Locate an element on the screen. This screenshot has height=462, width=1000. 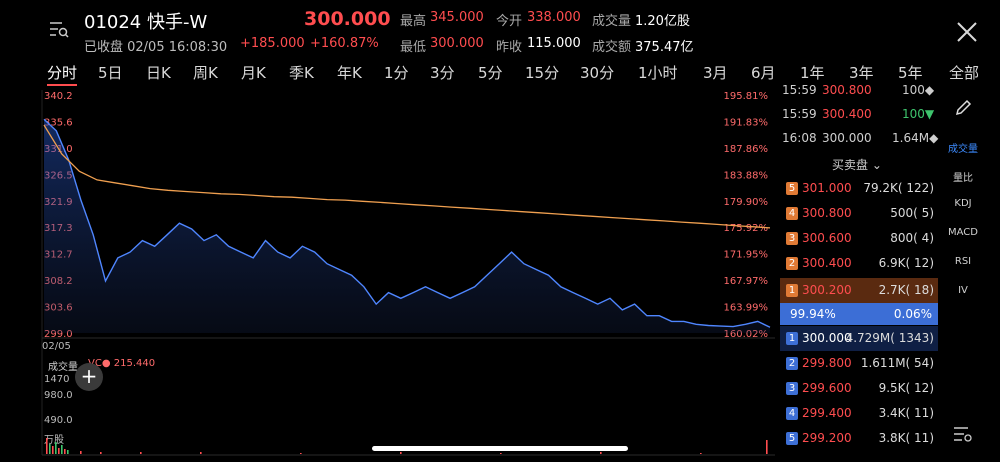
tab-quarter-k: 季K is located at coordinates (301, 73).